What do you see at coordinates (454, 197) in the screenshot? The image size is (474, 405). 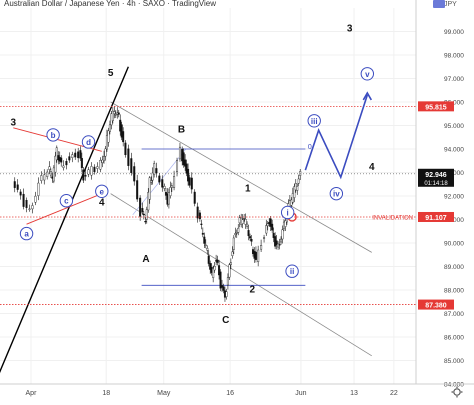 I see `y-tick-label: 92.000` at bounding box center [454, 197].